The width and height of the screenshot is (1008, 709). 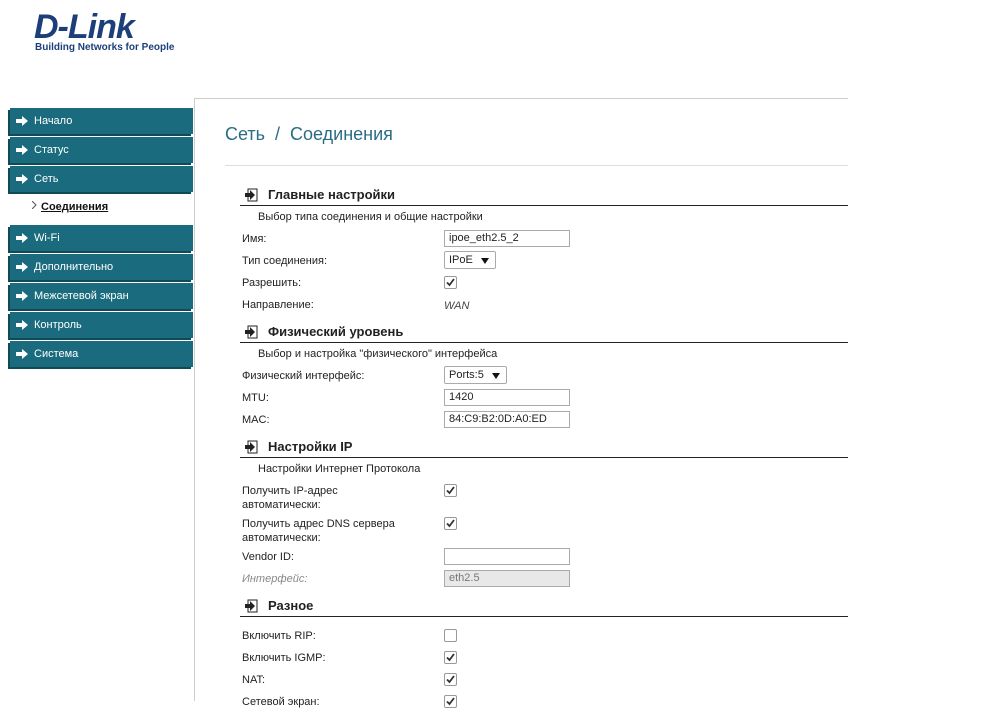 I want to click on section-subtitle: Настройки Интернет Протокола, so click(x=339, y=469).